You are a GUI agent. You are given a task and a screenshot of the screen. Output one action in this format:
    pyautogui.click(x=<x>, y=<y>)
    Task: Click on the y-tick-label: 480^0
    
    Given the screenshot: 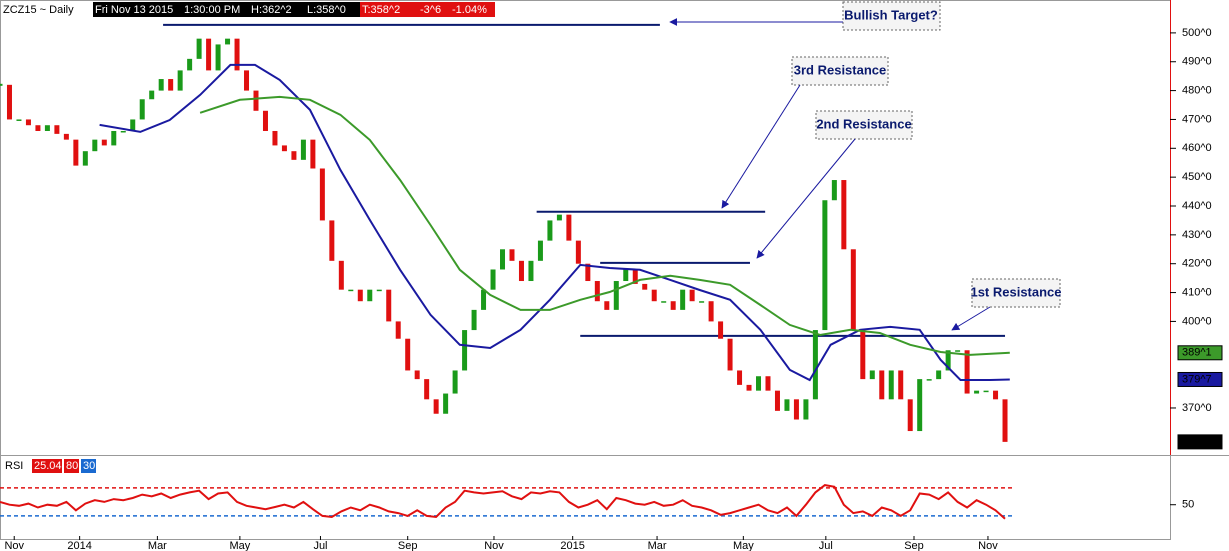 What is the action you would take?
    pyautogui.click(x=1197, y=91)
    